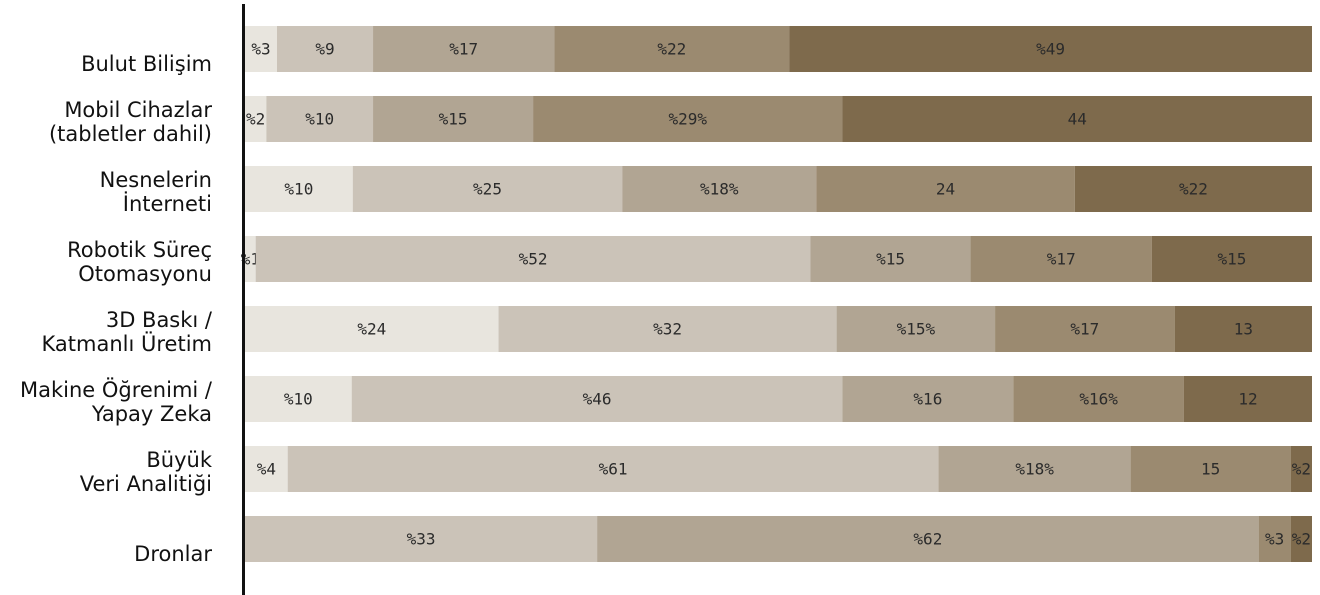  I want to click on bar-row: %10 %25 %18% 24 %22, so click(778, 189).